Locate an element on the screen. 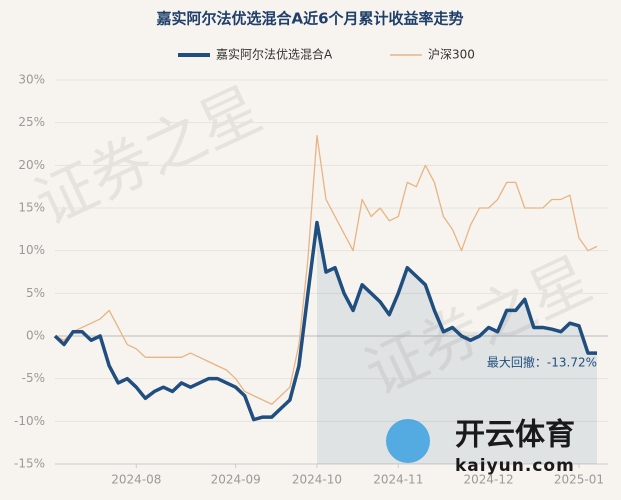 Image resolution: width=621 pixels, height=500 pixels. y-tick-label: 5% is located at coordinates (35, 293).